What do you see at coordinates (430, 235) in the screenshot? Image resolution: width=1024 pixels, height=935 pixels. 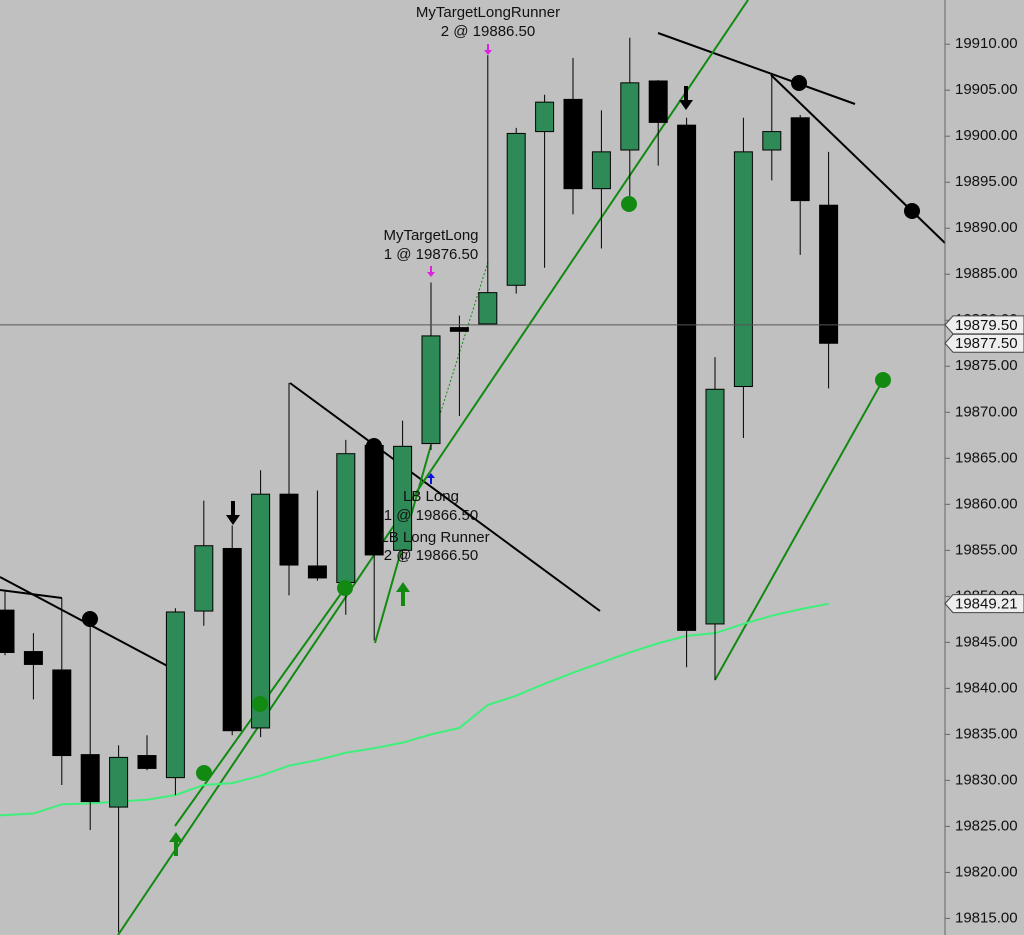 I see `annotation: MyTargetLong` at bounding box center [430, 235].